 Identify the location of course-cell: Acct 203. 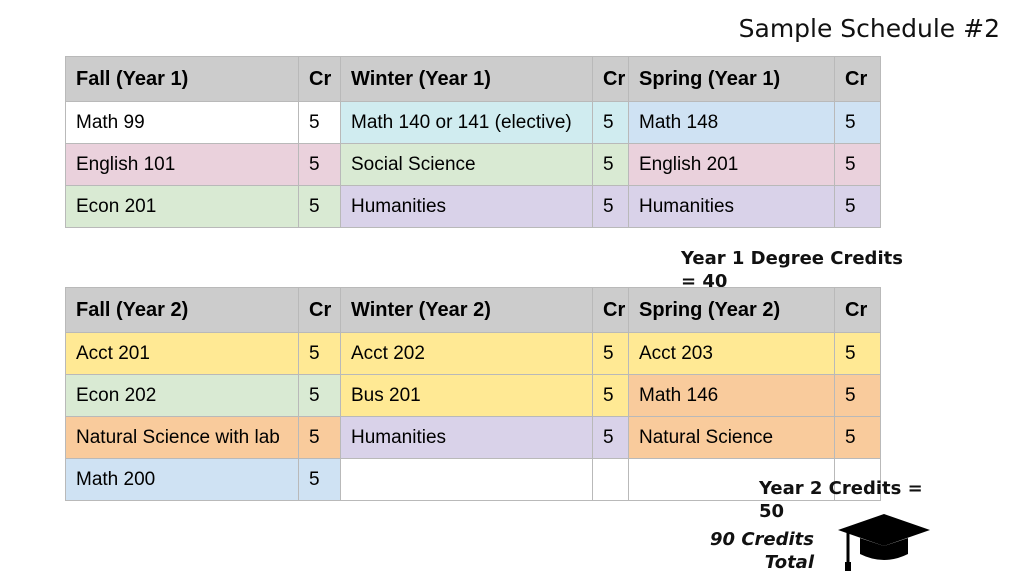
(731, 353).